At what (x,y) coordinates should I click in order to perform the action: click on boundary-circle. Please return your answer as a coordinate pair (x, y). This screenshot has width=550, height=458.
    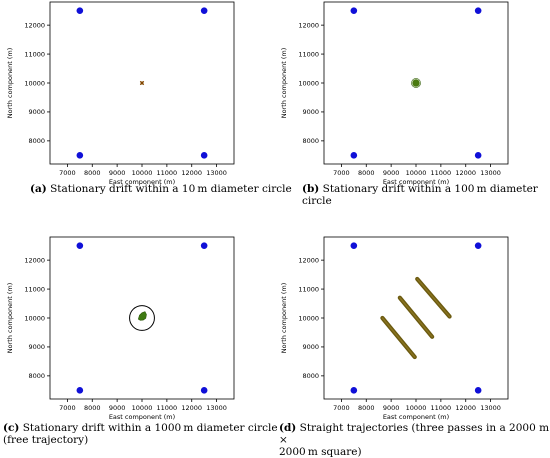
    Looking at the image, I should click on (142, 318).